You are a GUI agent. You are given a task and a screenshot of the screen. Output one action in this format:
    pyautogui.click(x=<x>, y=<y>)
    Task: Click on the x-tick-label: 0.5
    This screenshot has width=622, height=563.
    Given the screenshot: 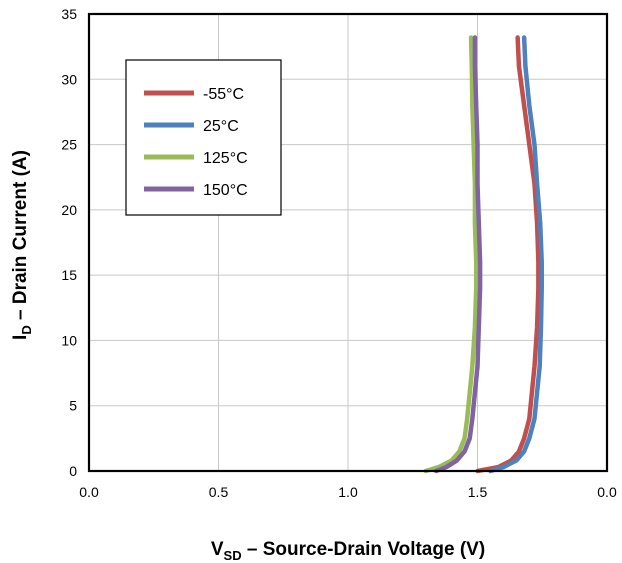 What is the action you would take?
    pyautogui.click(x=219, y=492)
    